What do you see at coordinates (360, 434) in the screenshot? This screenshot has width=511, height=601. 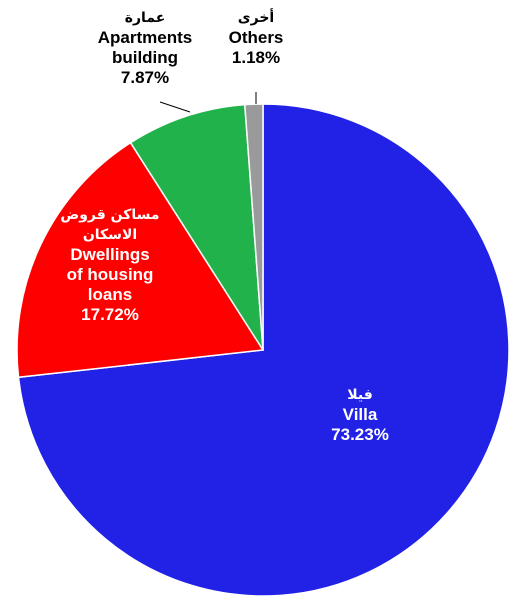 I see `value-label: 73.23%` at bounding box center [360, 434].